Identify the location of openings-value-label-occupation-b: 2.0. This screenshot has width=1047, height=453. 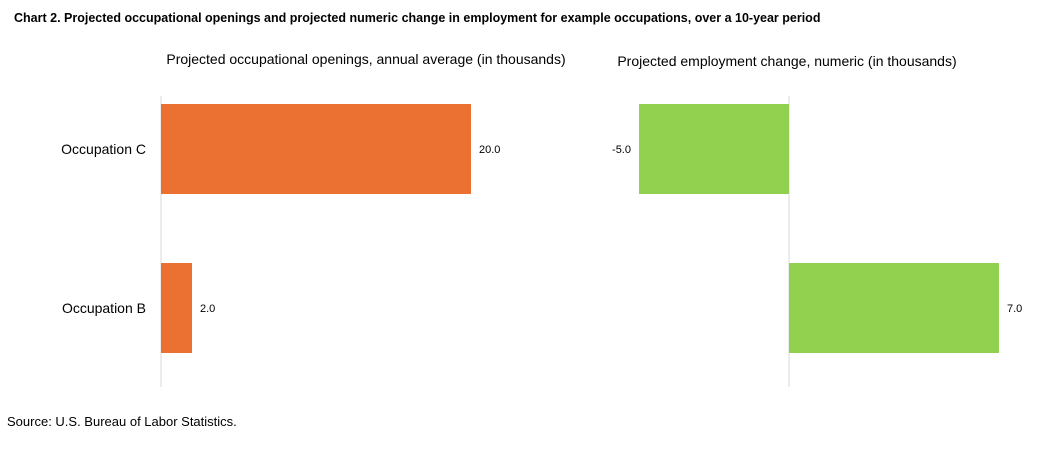
(207, 309).